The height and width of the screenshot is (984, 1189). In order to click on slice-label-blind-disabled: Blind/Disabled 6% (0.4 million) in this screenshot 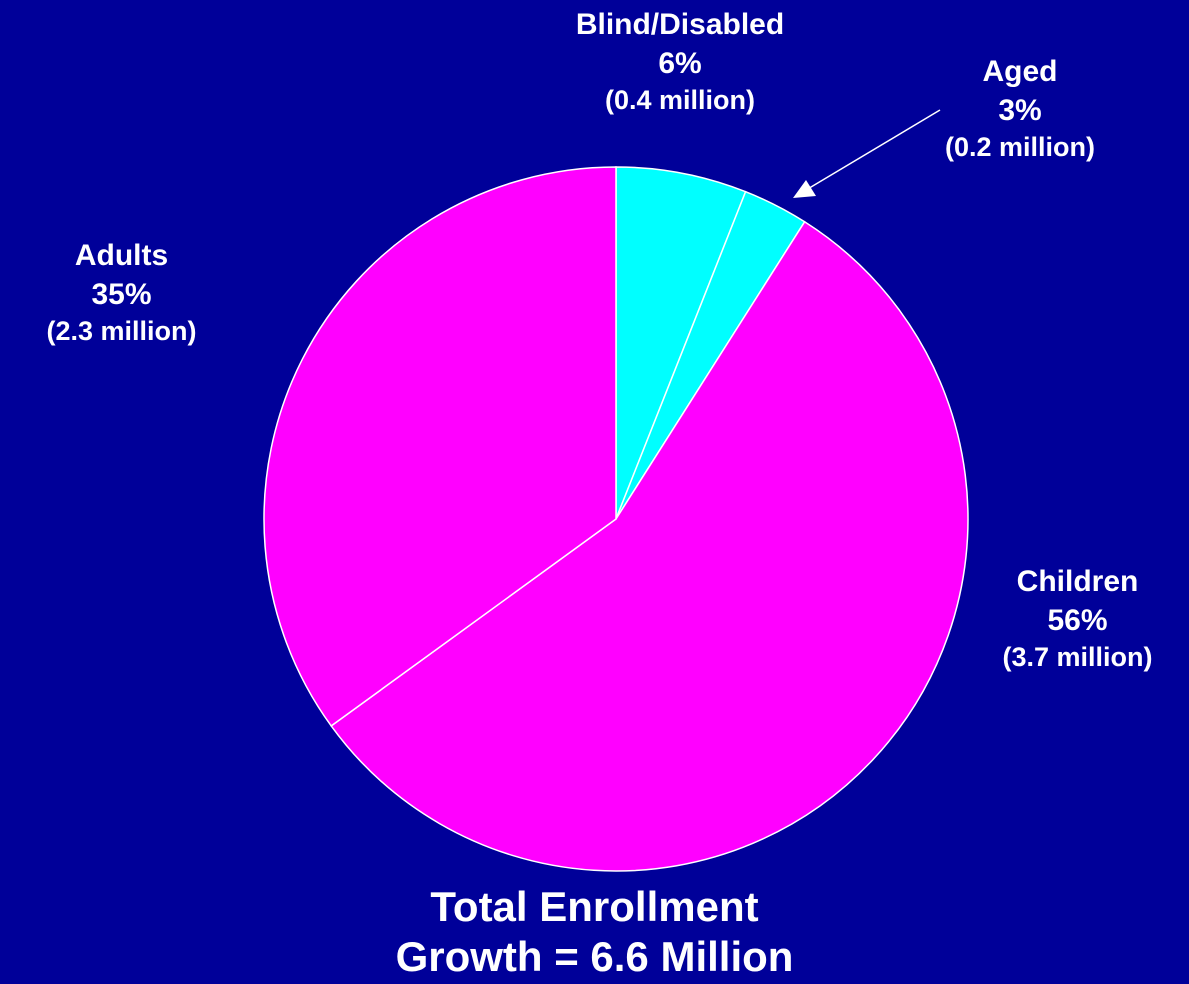, I will do `click(680, 61)`.